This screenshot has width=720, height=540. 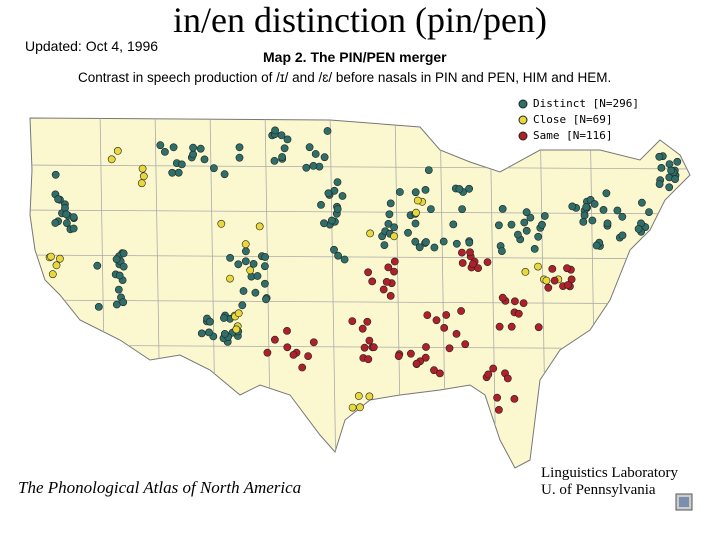 What do you see at coordinates (684, 502) in the screenshot?
I see `corner-icon` at bounding box center [684, 502].